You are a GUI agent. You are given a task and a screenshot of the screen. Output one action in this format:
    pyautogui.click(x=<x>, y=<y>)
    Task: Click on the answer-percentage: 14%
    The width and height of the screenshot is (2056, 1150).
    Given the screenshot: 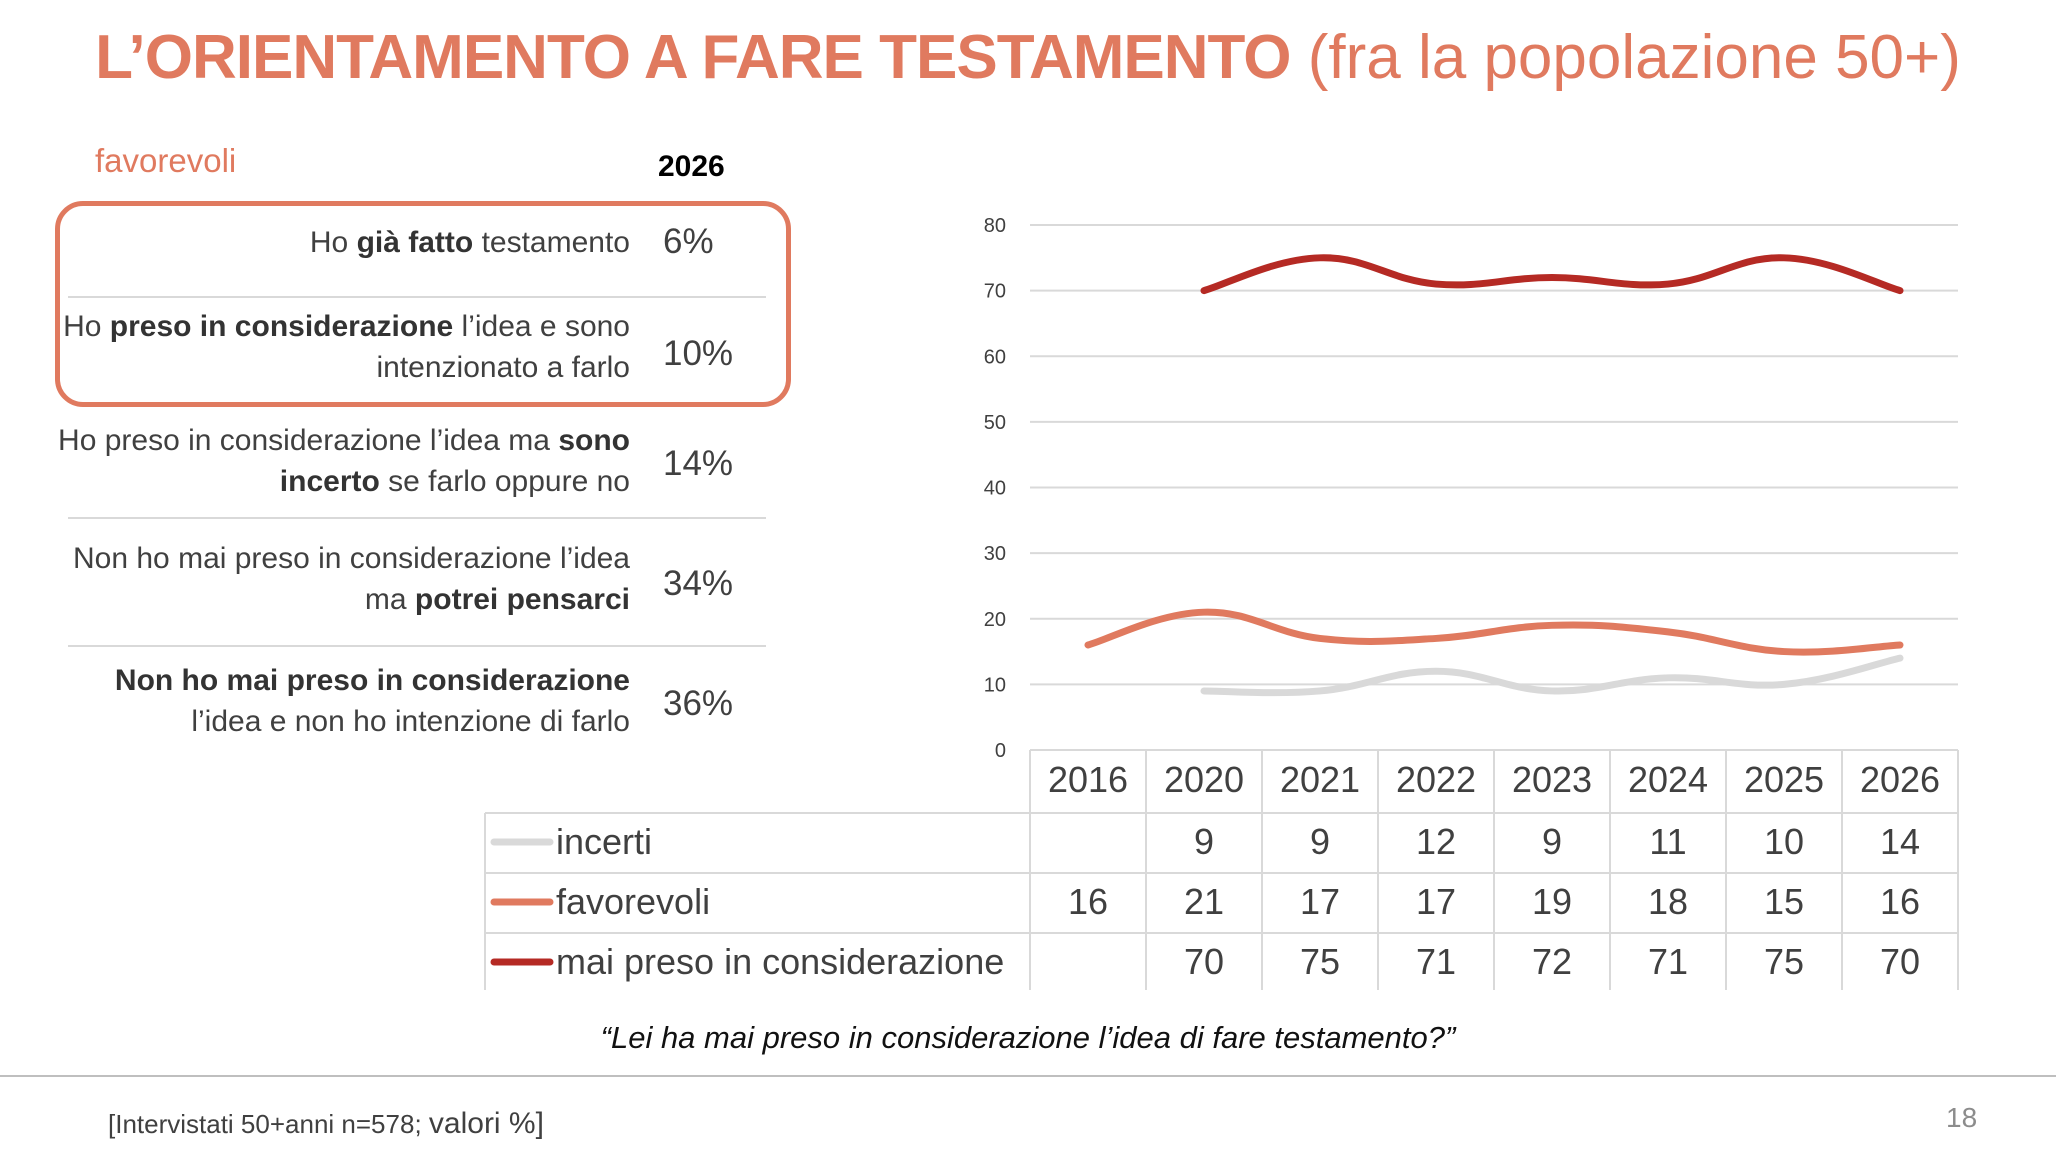 What is the action you would take?
    pyautogui.click(x=698, y=463)
    